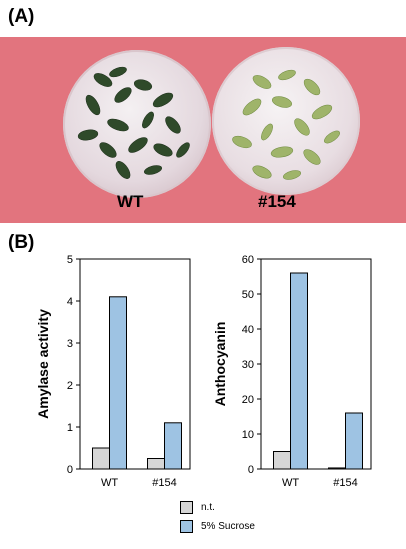 Image resolution: width=406 pixels, height=549 pixels. I want to click on anthocyanin-y-tick-label: 50, so click(248, 295).